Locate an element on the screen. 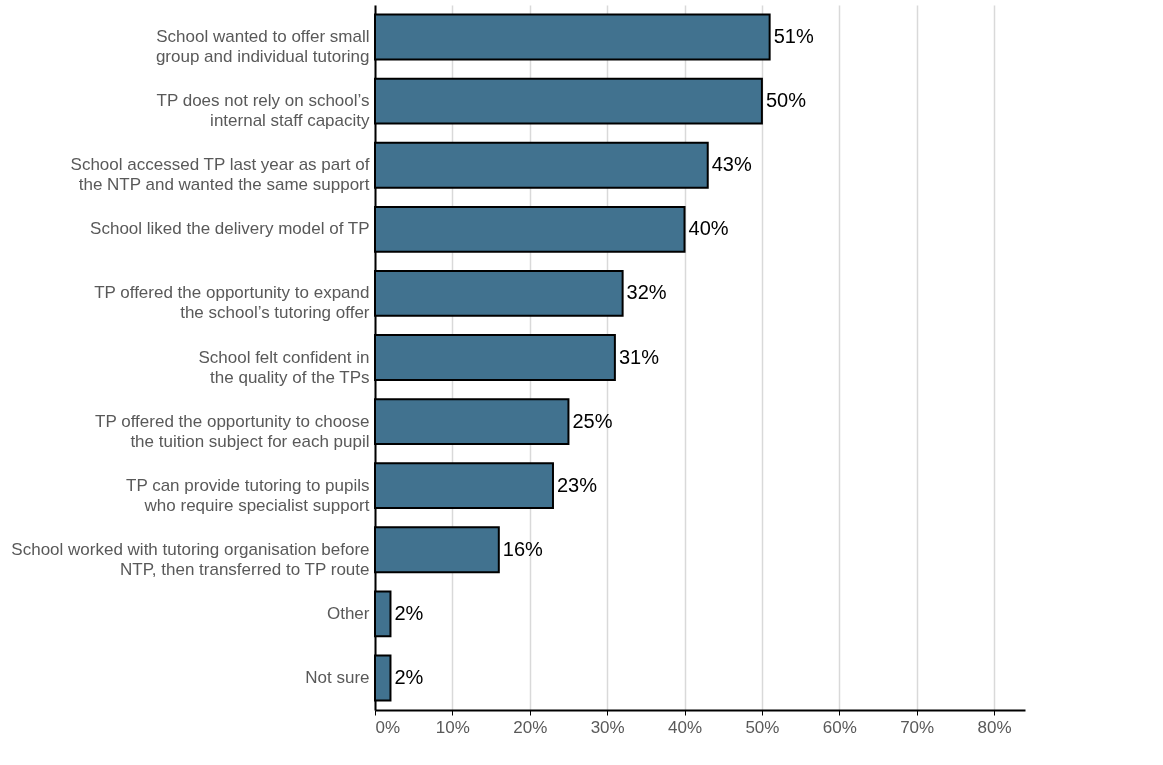 This screenshot has width=1163, height=765. y-tick-label: School liked the delivery model of TP is located at coordinates (230, 229).